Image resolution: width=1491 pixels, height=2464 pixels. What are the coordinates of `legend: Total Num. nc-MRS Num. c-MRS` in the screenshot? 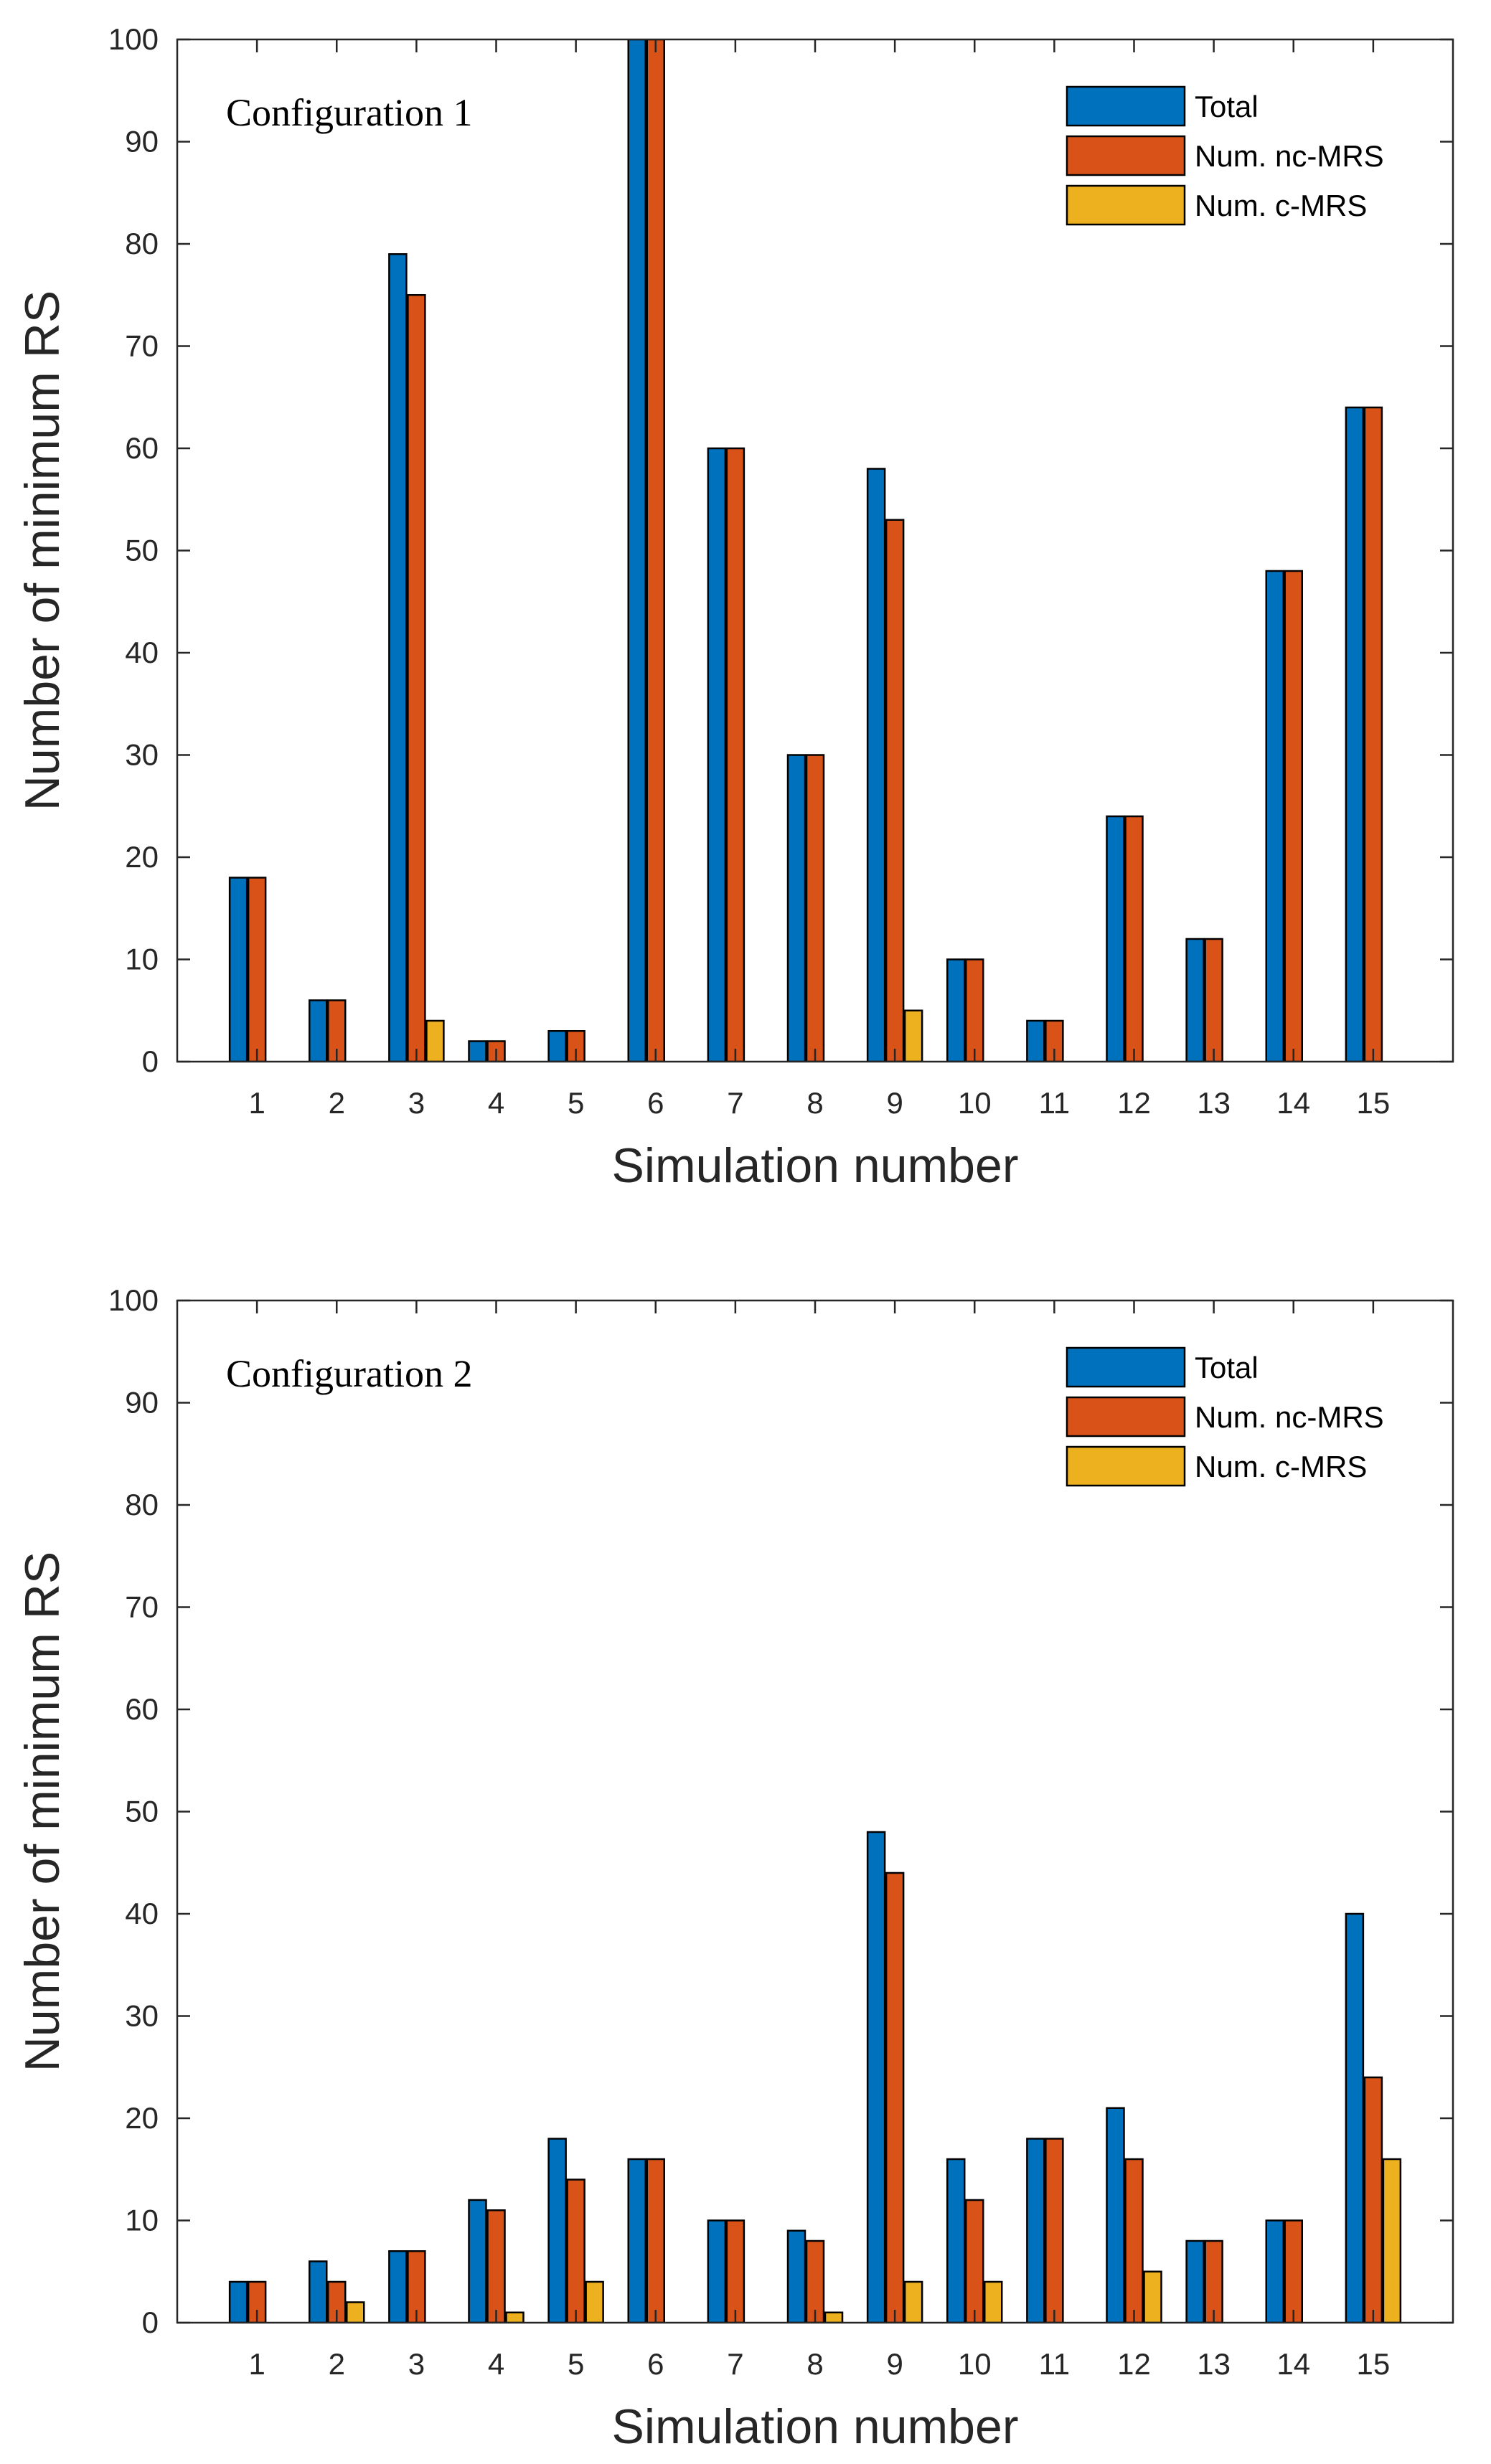 It's located at (1225, 155).